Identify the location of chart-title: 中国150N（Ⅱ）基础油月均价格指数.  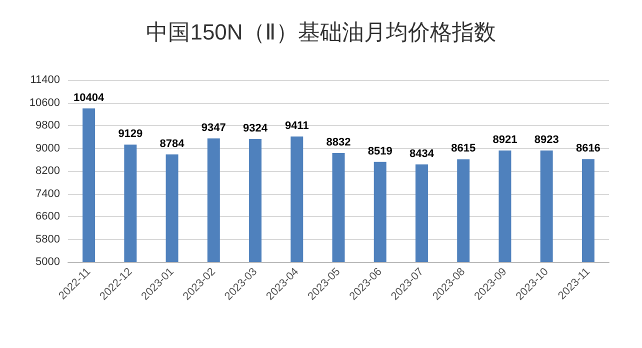
(321, 32).